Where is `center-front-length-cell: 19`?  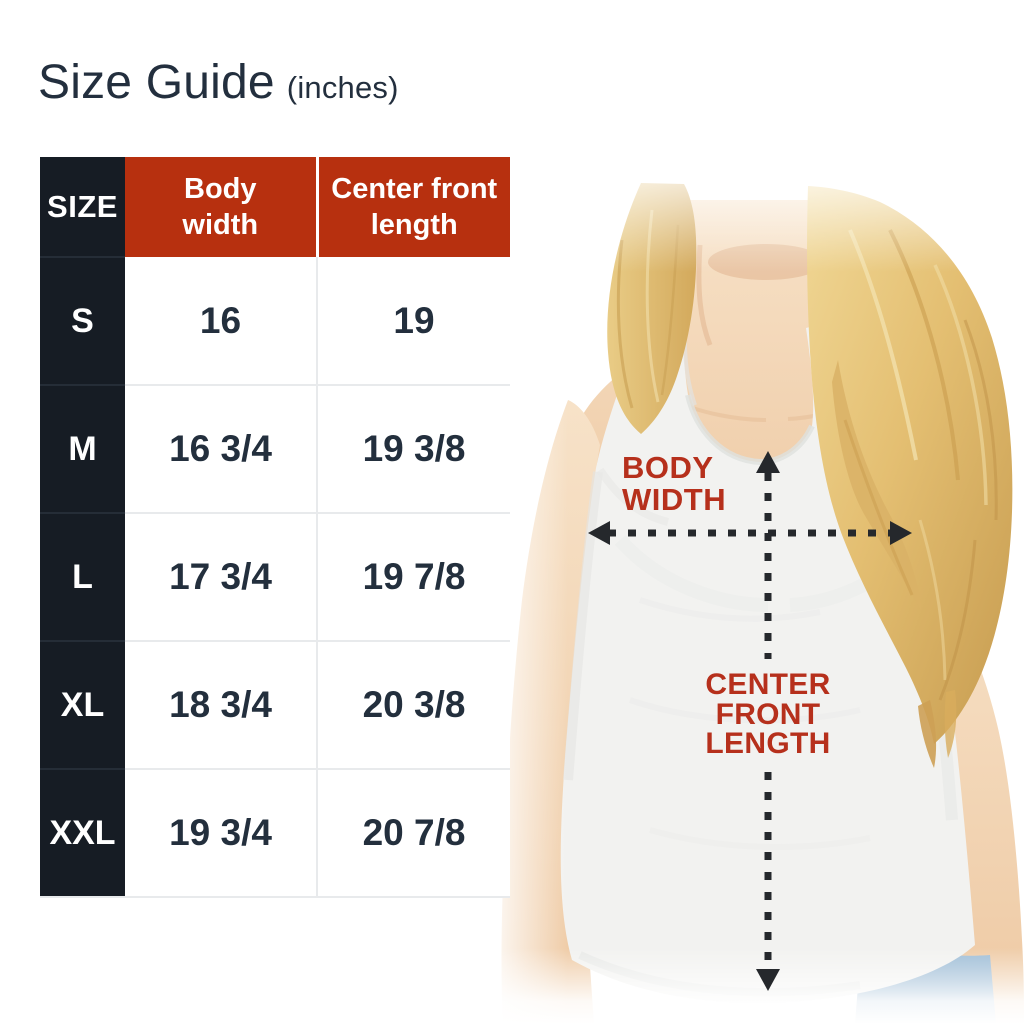 center-front-length-cell: 19 is located at coordinates (413, 321).